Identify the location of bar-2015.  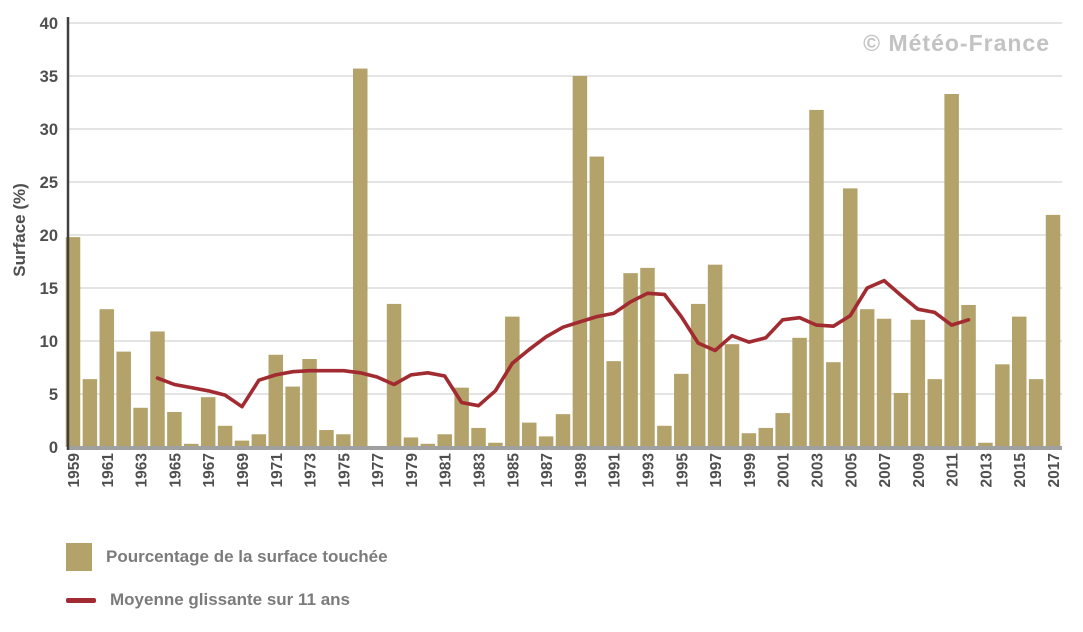
(1019, 381).